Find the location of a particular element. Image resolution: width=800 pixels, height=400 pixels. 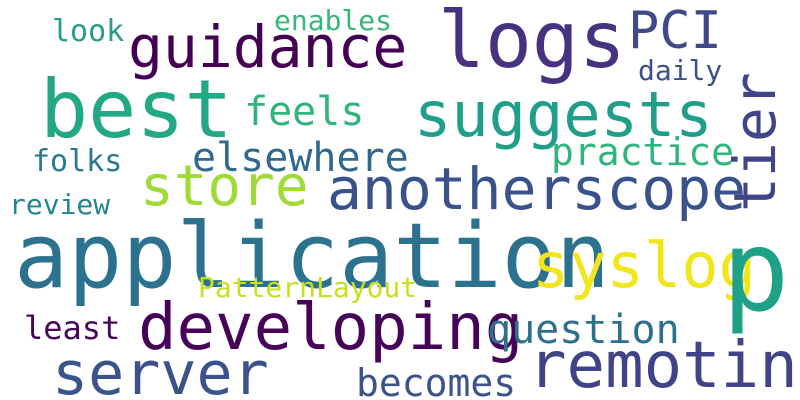

word-anotherscope: anotherscope is located at coordinates (537, 189).